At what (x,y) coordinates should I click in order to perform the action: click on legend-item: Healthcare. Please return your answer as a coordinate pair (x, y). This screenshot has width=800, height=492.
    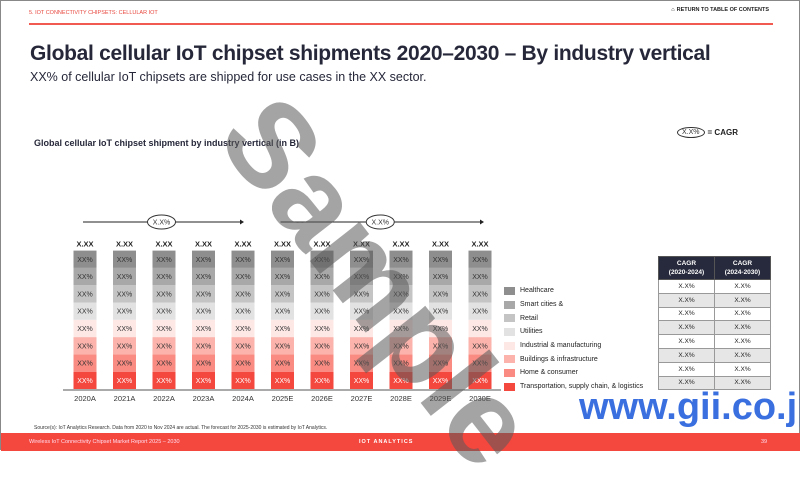
    Looking at the image, I should click on (573, 291).